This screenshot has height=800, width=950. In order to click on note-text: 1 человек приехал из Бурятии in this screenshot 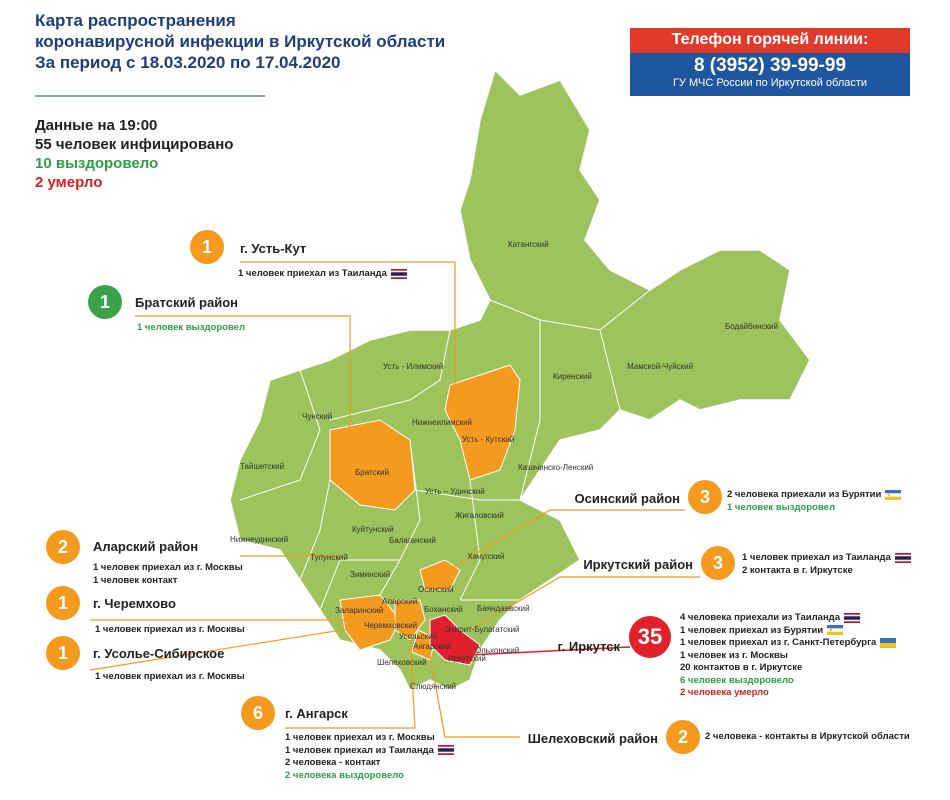, I will do `click(752, 630)`.